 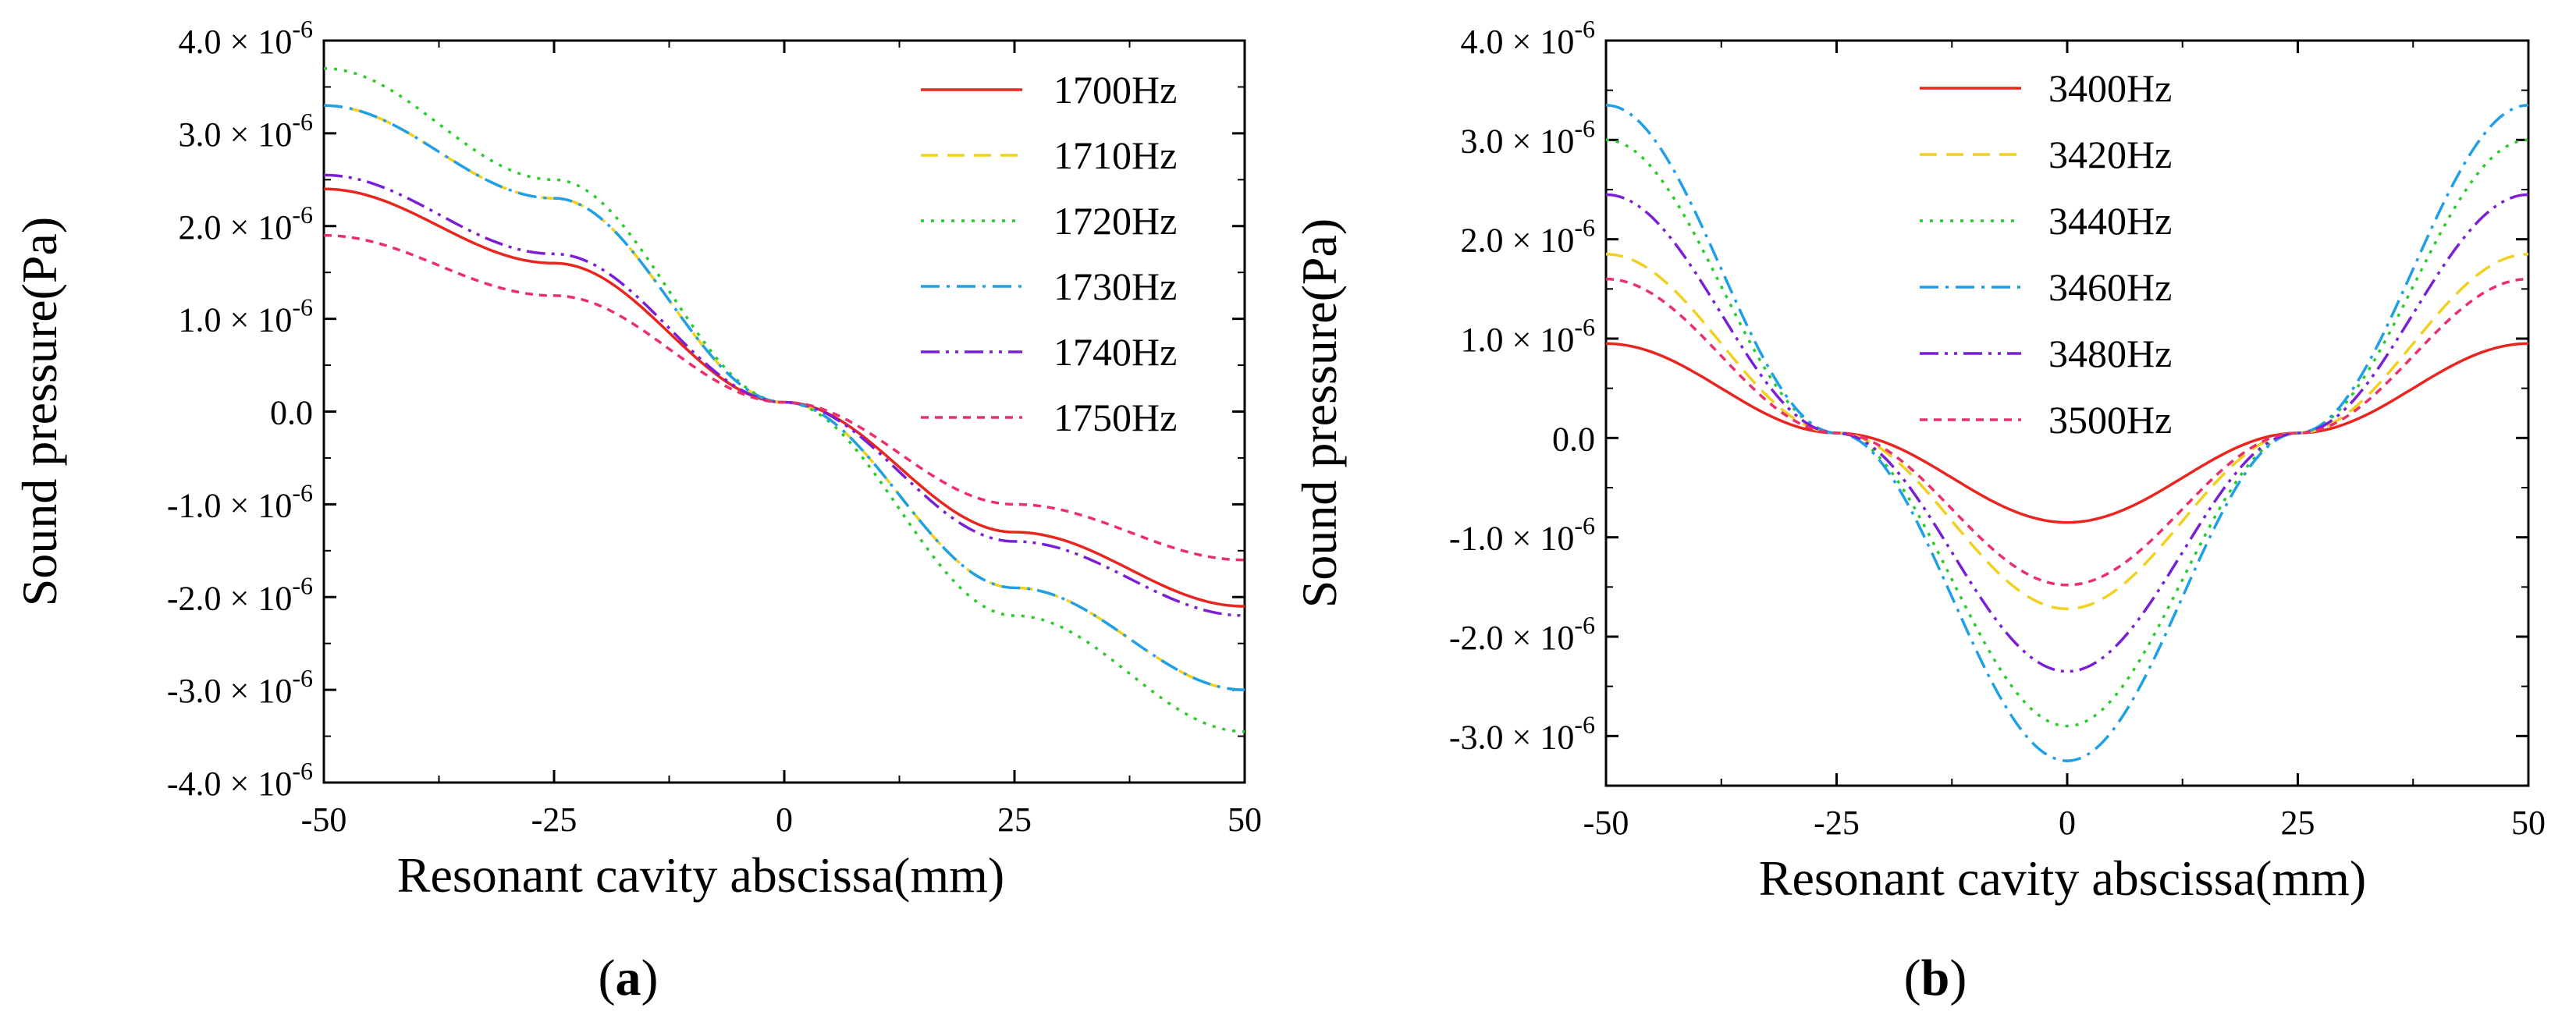 I want to click on legend: 3400Hz 3420Hz 3440Hz 3460Hz 3480Hz 3500Hz, so click(x=2046, y=254).